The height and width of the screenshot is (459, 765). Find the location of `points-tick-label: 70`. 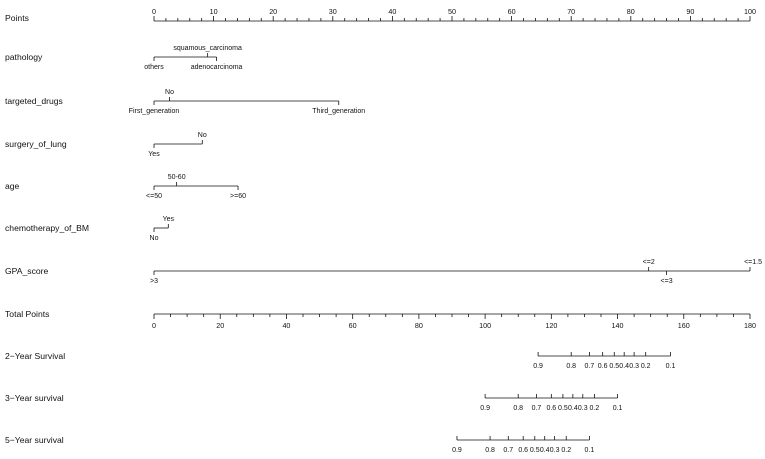

points-tick-label: 70 is located at coordinates (571, 11).